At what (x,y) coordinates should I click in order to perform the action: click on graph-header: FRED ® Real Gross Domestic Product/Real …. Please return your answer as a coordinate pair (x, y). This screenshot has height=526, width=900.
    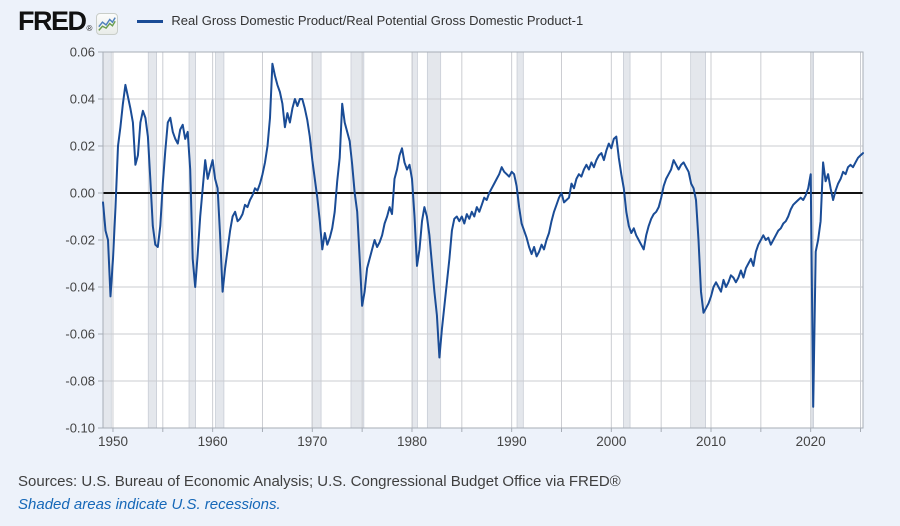
    Looking at the image, I should click on (300, 21).